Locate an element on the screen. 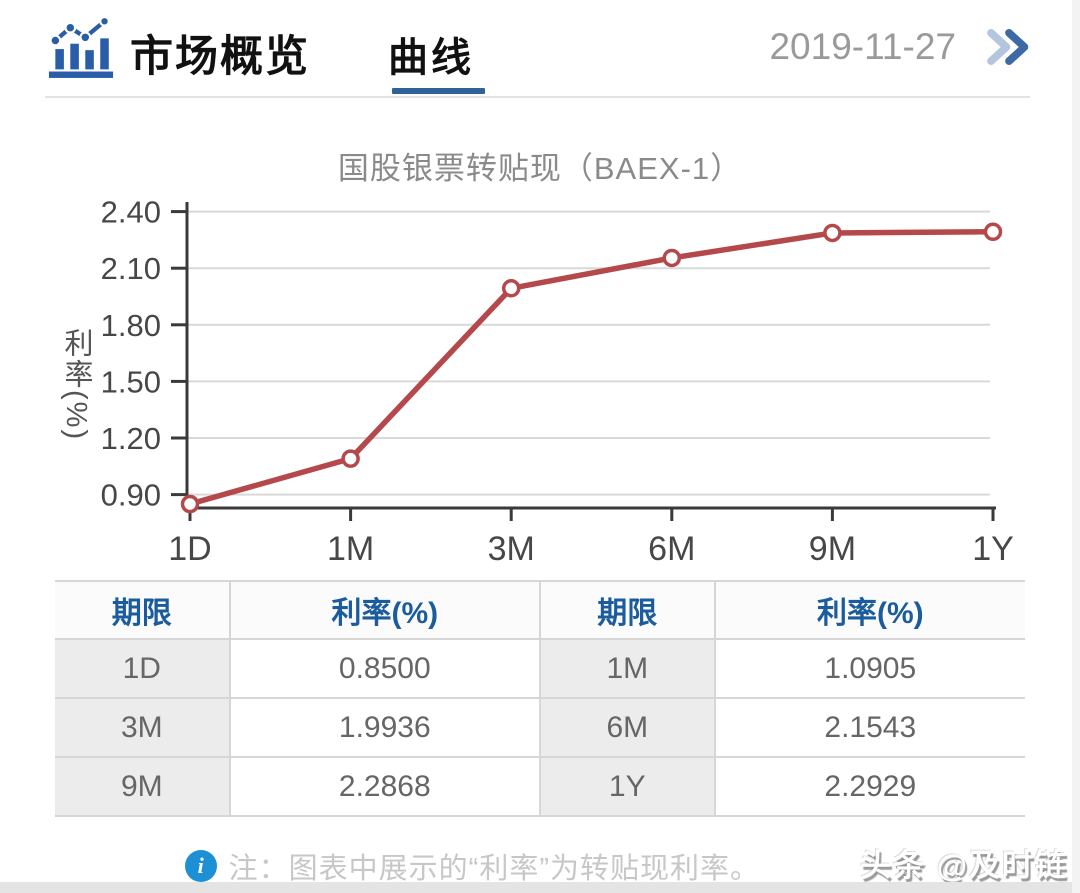 The image size is (1080, 893). rate-cell: 2.1543 is located at coordinates (869, 727).